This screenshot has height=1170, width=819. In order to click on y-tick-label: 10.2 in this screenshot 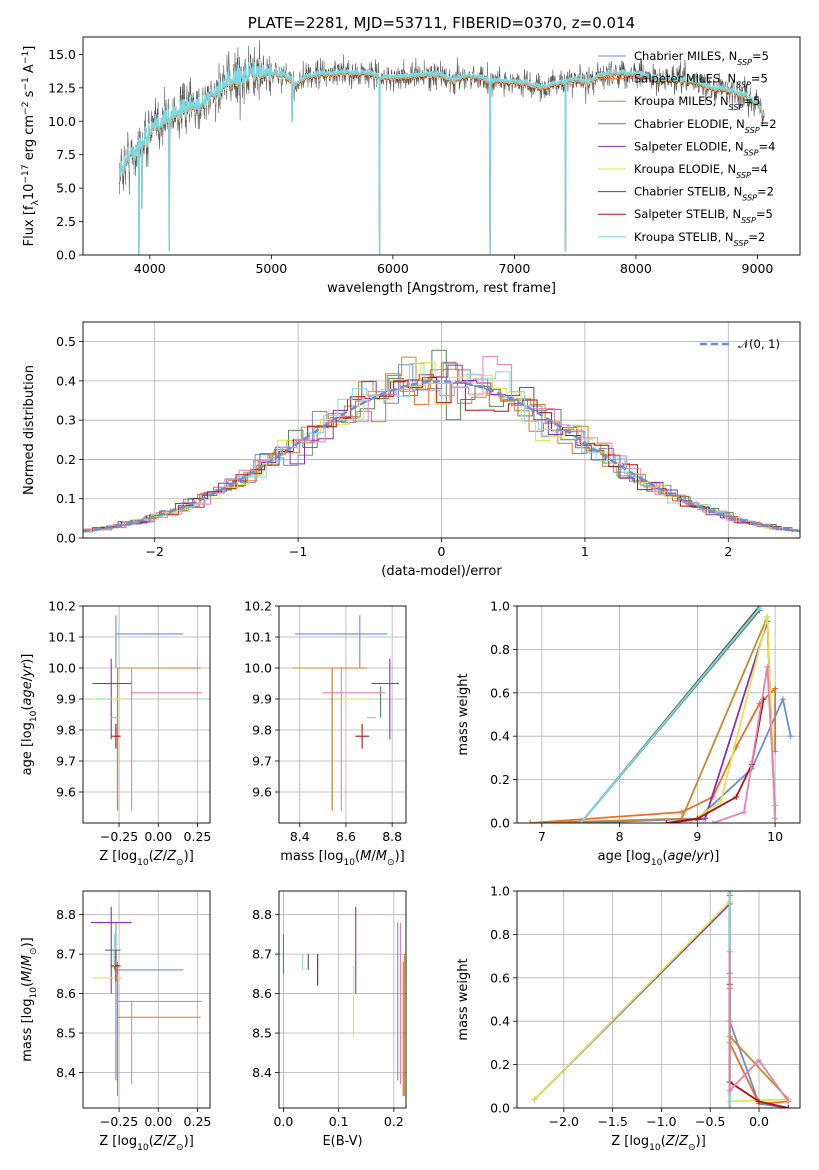, I will do `click(258, 606)`.